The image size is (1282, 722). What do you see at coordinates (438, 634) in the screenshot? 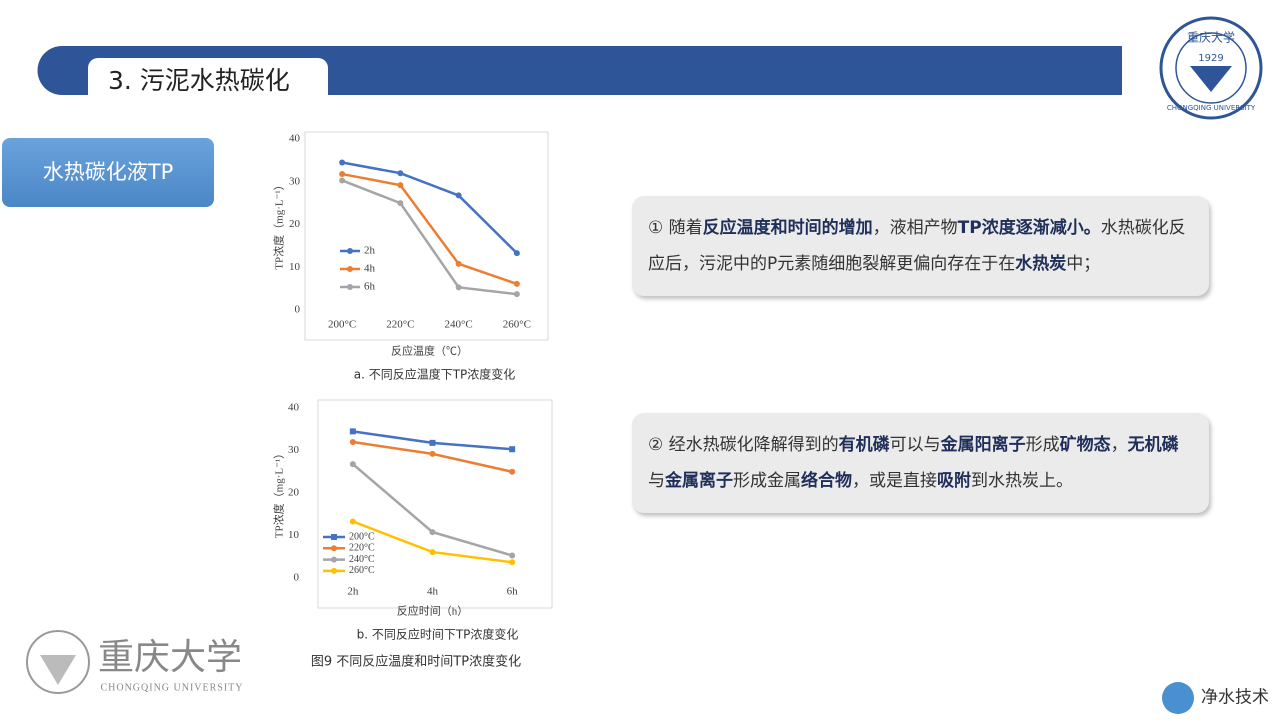
I see `chart-caption: b. 不同反应时间下TP浓度变化` at bounding box center [438, 634].